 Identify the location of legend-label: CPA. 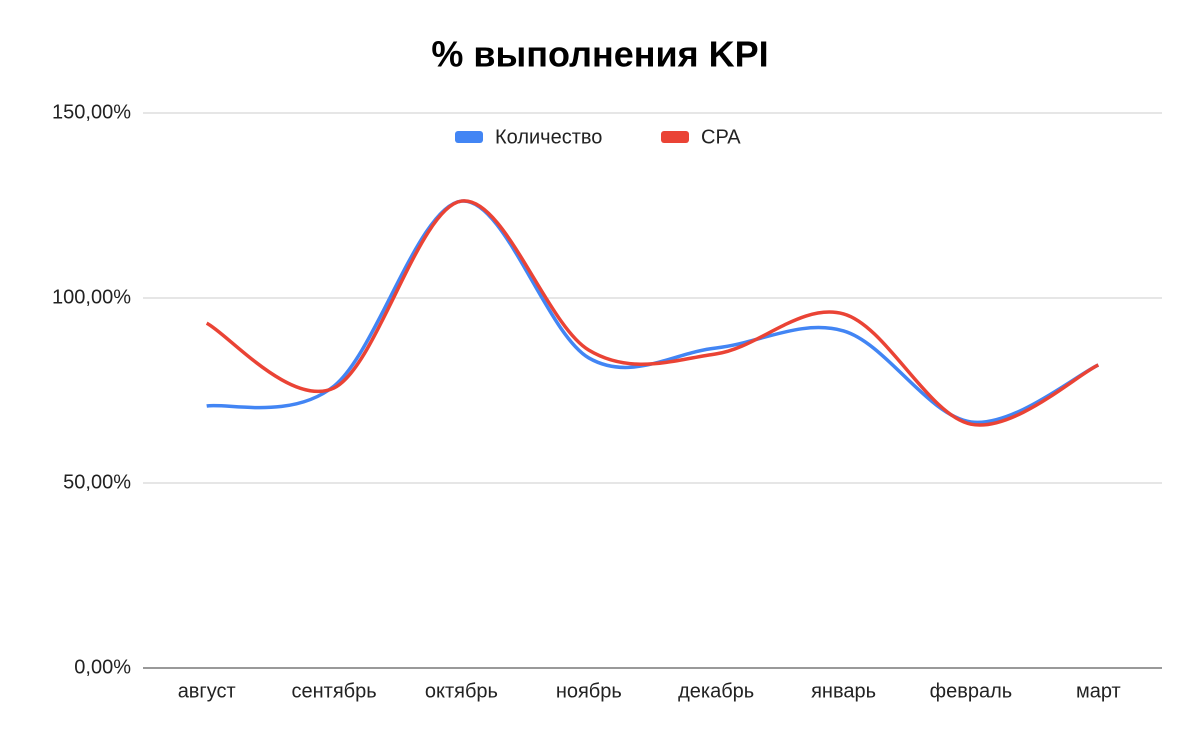
(721, 137).